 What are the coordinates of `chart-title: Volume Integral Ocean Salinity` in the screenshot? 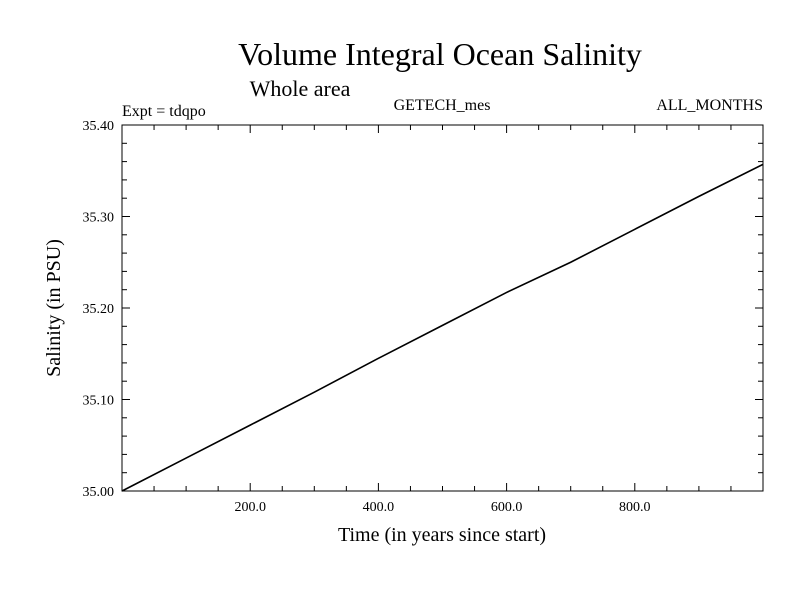 It's located at (440, 54).